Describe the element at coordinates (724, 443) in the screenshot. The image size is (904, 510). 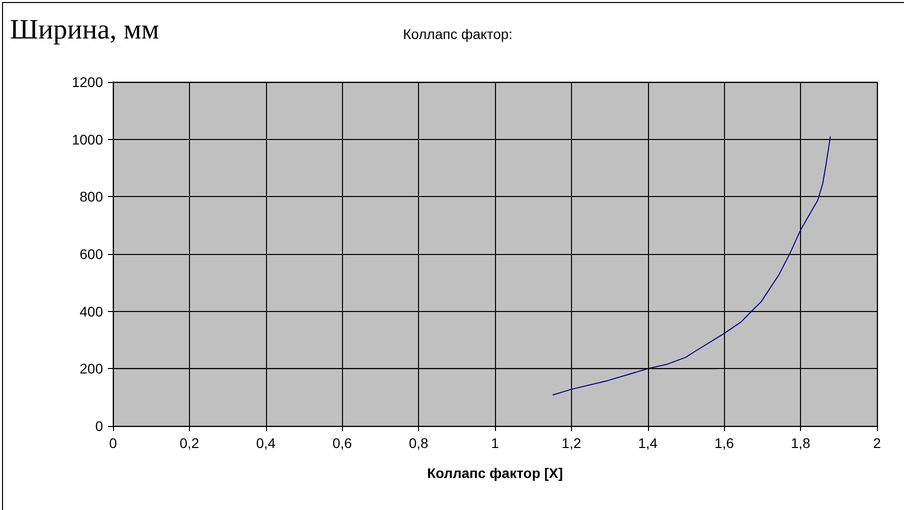
I see `x-tick-label: 1,6` at that location.